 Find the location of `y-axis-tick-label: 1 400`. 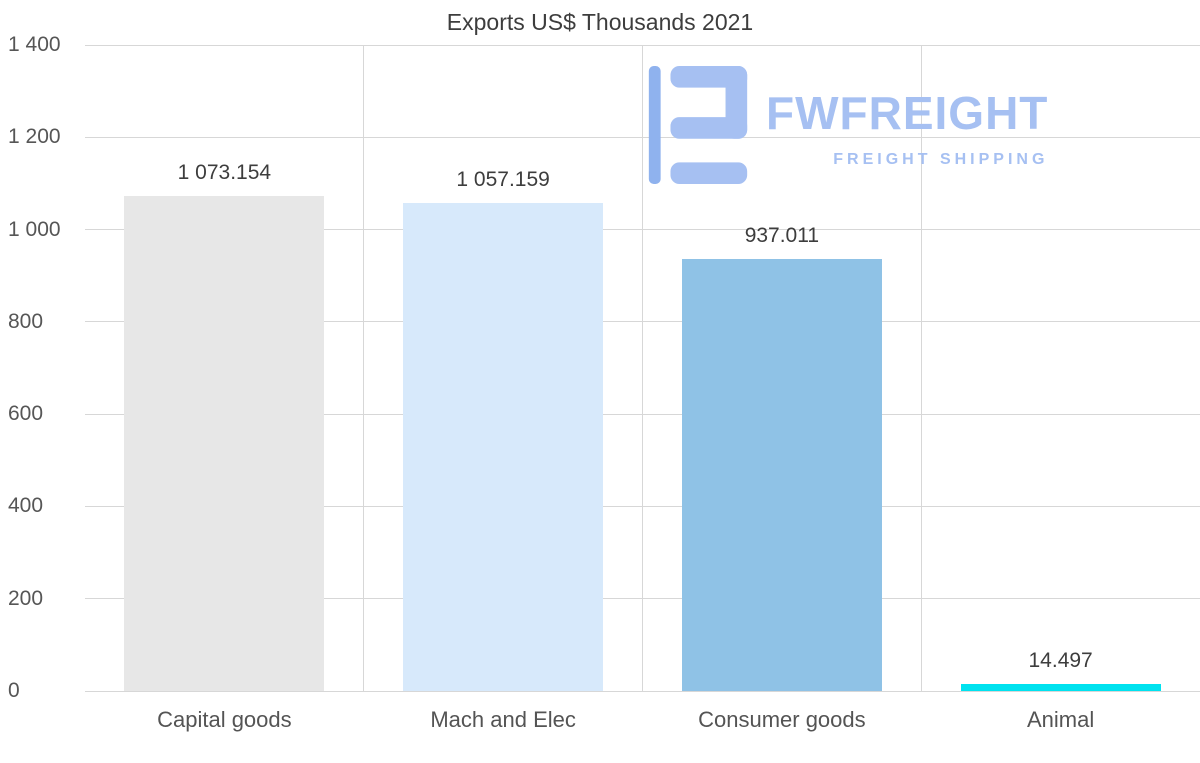

y-axis-tick-label: 1 400 is located at coordinates (34, 44).